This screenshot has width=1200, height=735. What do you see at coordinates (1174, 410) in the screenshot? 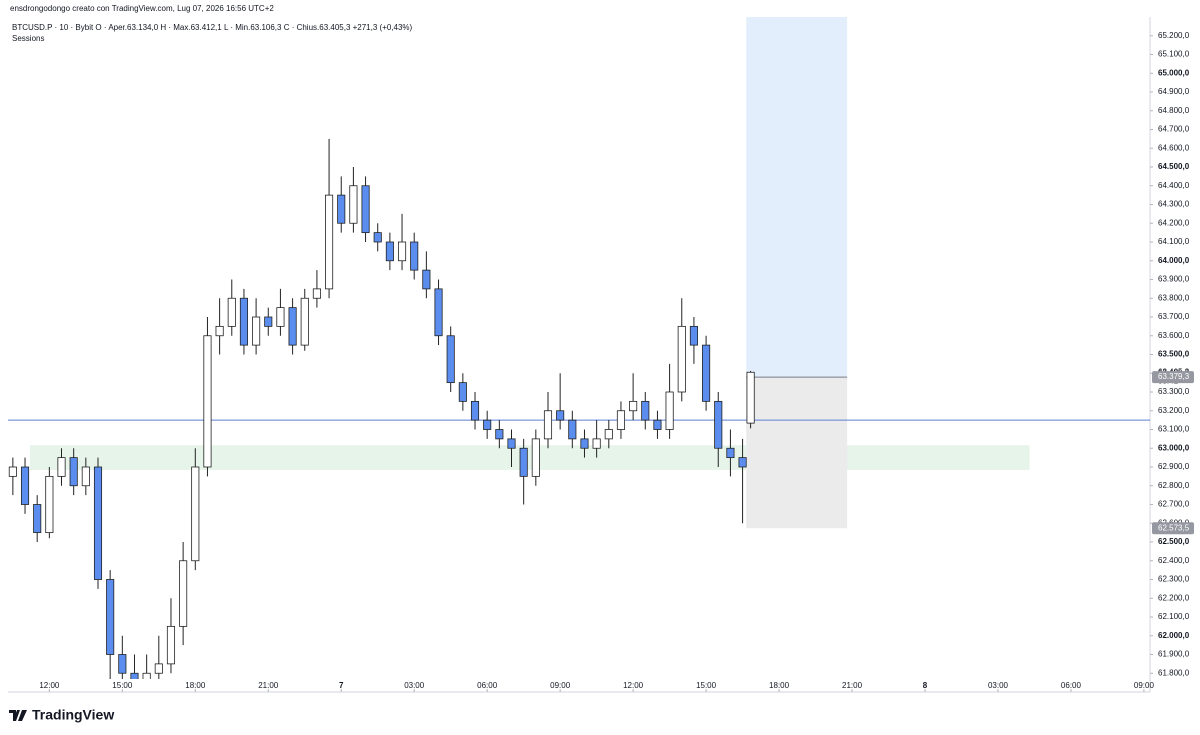
I see `y-tick-label: 63.200,0` at bounding box center [1174, 410].